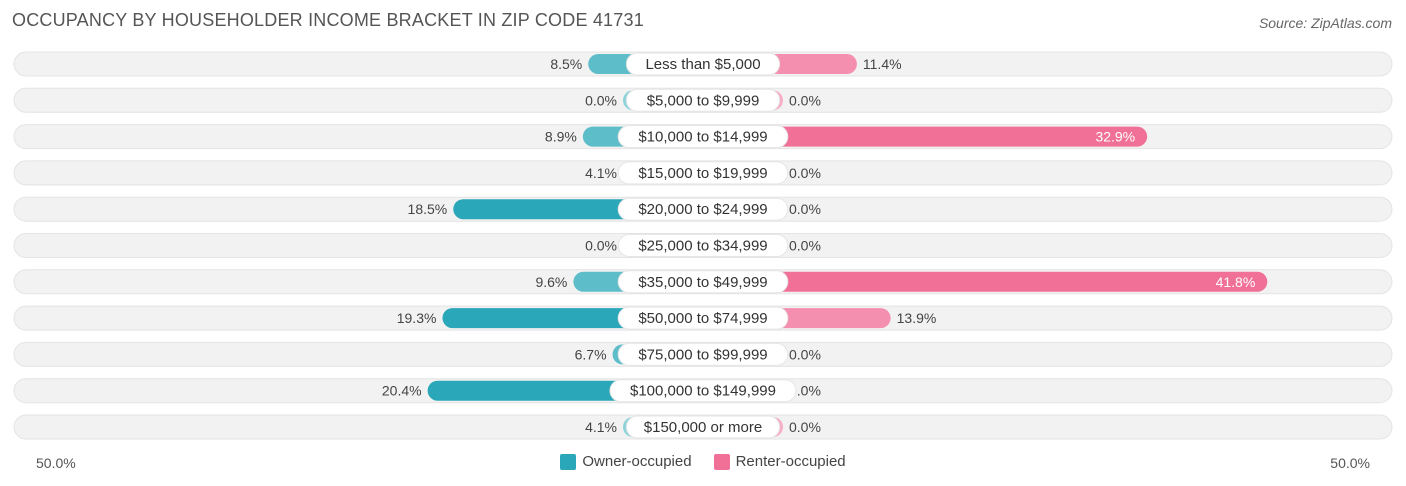  What do you see at coordinates (703, 461) in the screenshot?
I see `legend: Owner-occupied Renter-occupied` at bounding box center [703, 461].